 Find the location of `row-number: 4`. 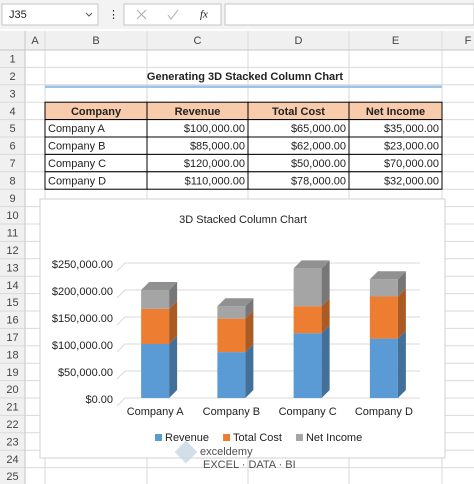

row-number: 4 is located at coordinates (12, 112).